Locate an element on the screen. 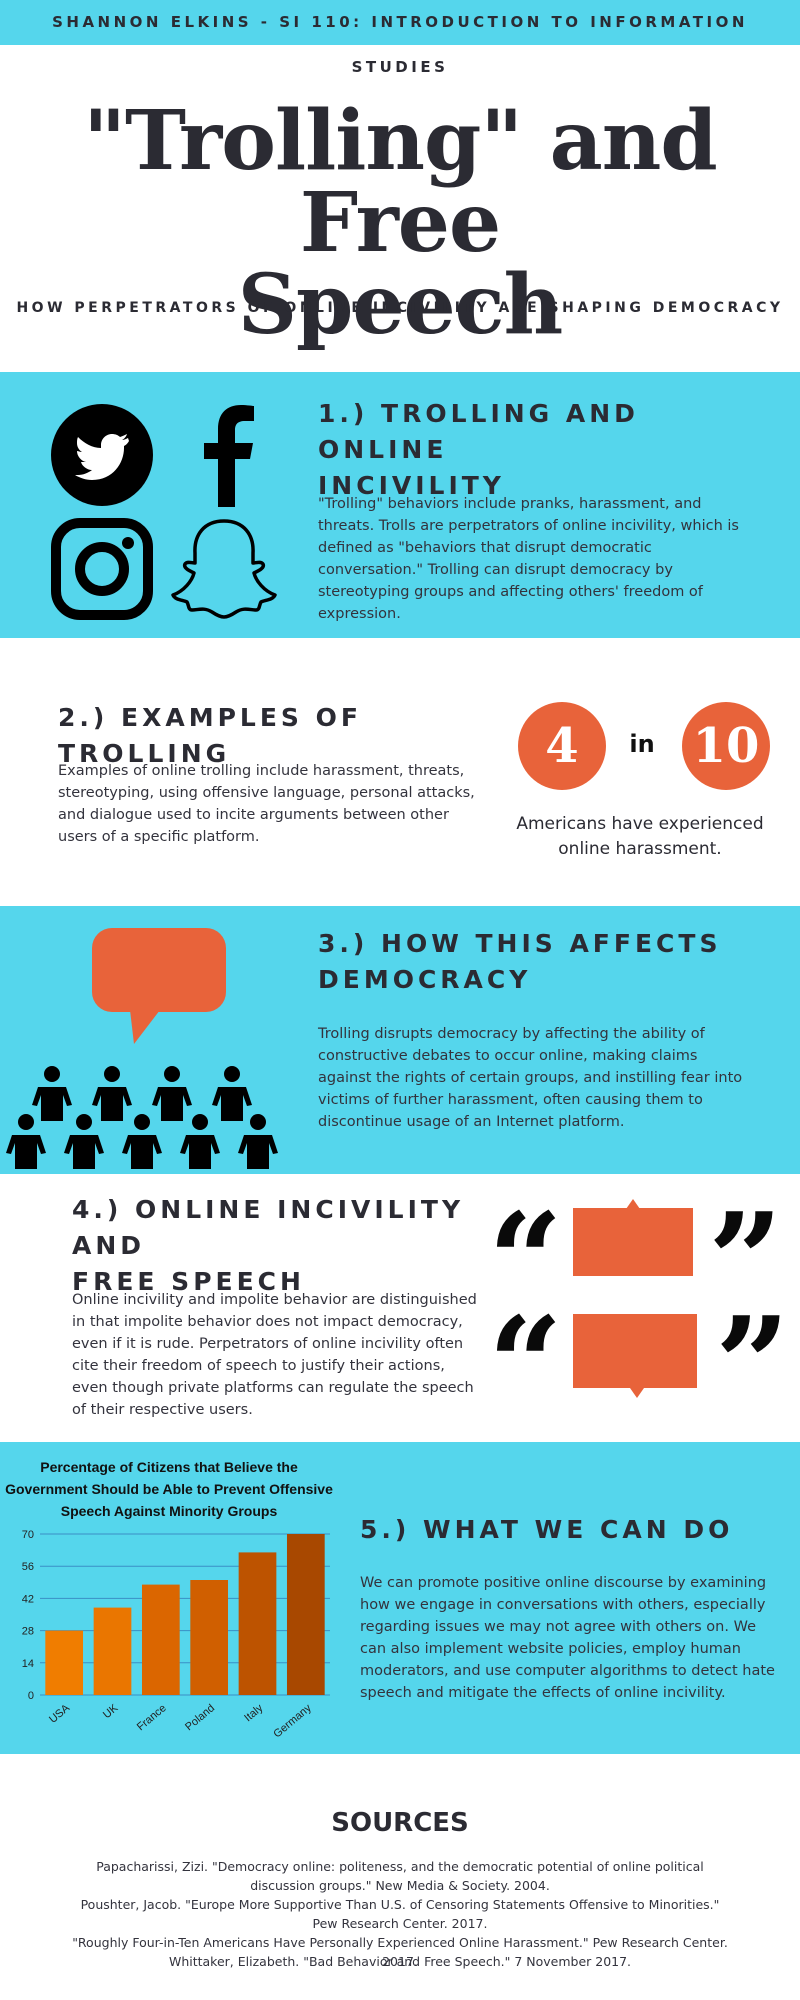  x-tick-label: USA is located at coordinates (60, 1714).